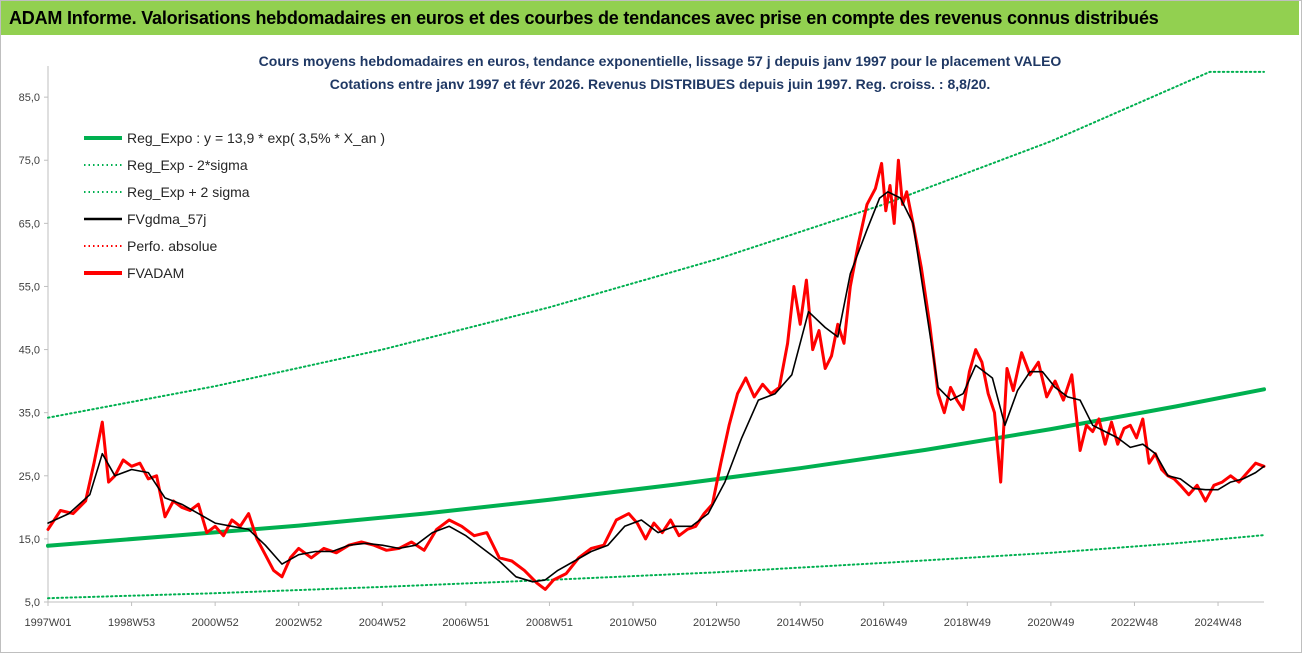  What do you see at coordinates (29, 287) in the screenshot?
I see `y-tick-label: 55,0` at bounding box center [29, 287].